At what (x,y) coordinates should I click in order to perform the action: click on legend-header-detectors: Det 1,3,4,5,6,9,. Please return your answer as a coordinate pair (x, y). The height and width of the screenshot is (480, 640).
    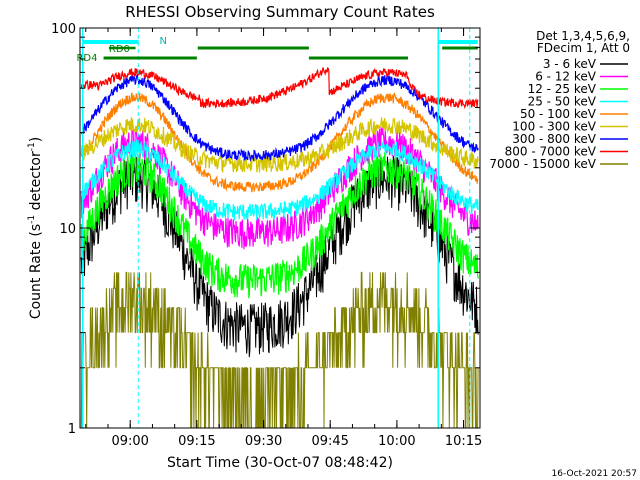
    Looking at the image, I should click on (583, 36).